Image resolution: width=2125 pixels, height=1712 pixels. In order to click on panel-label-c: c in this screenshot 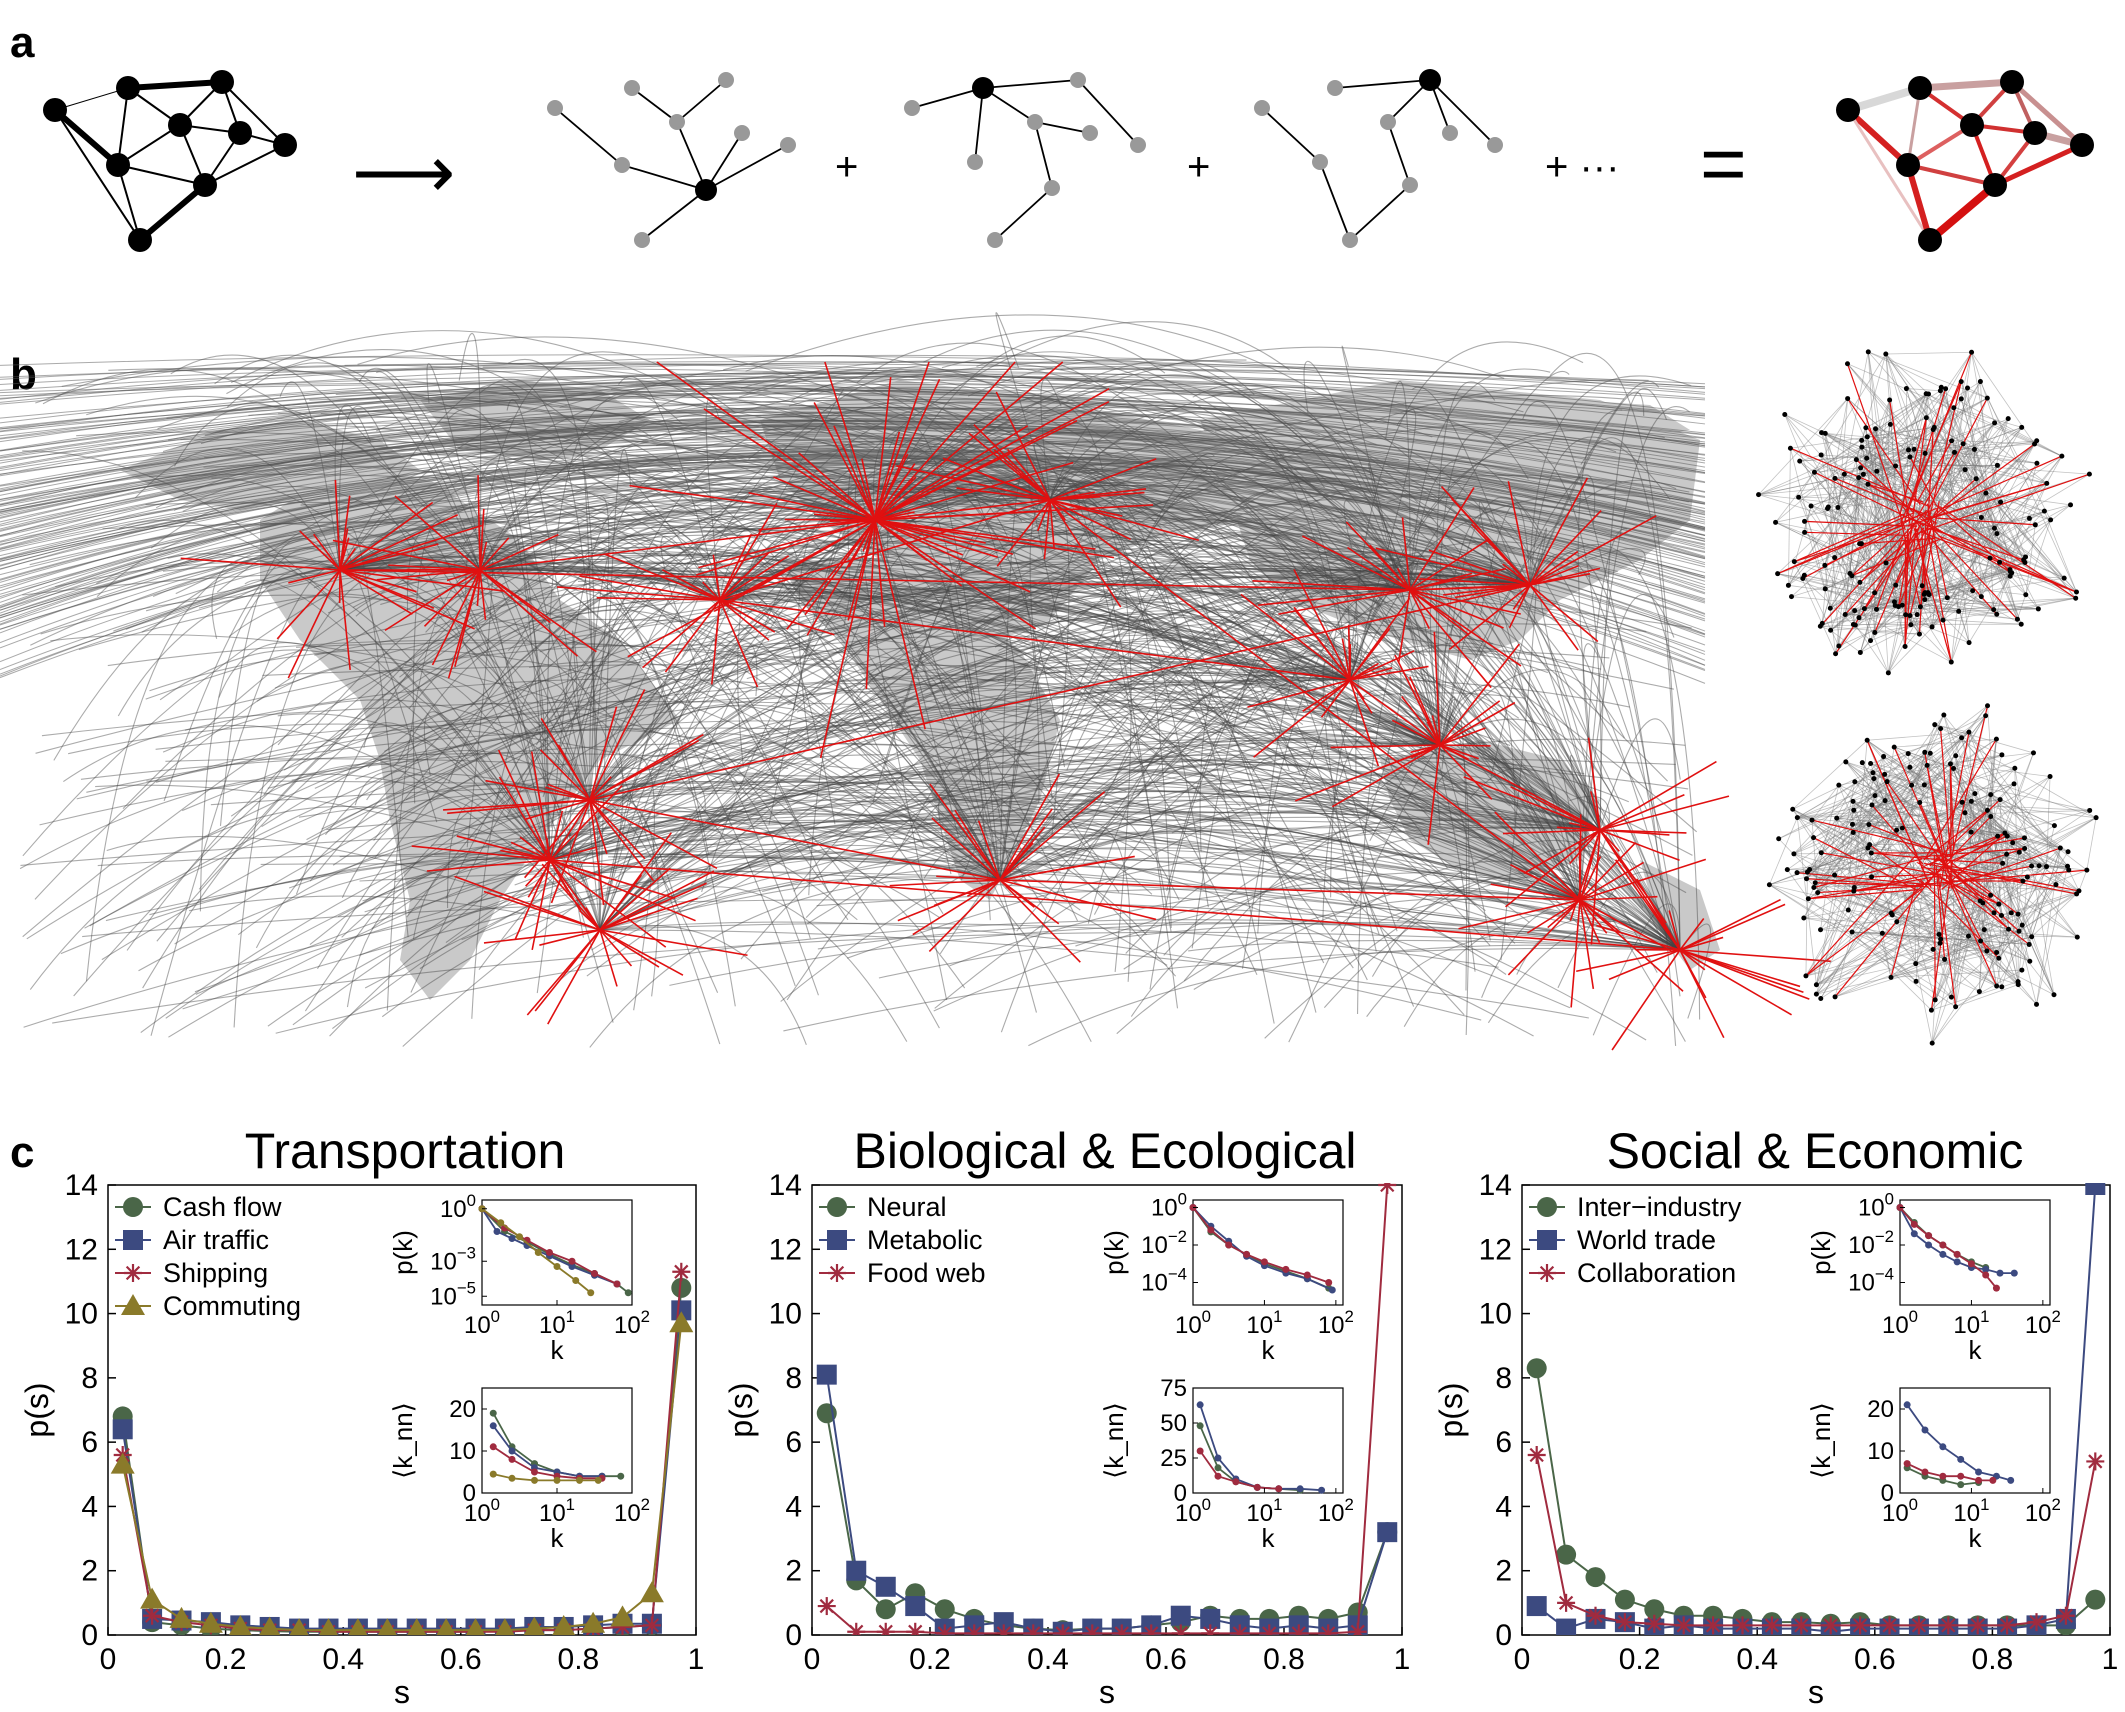, I will do `click(22, 1152)`.